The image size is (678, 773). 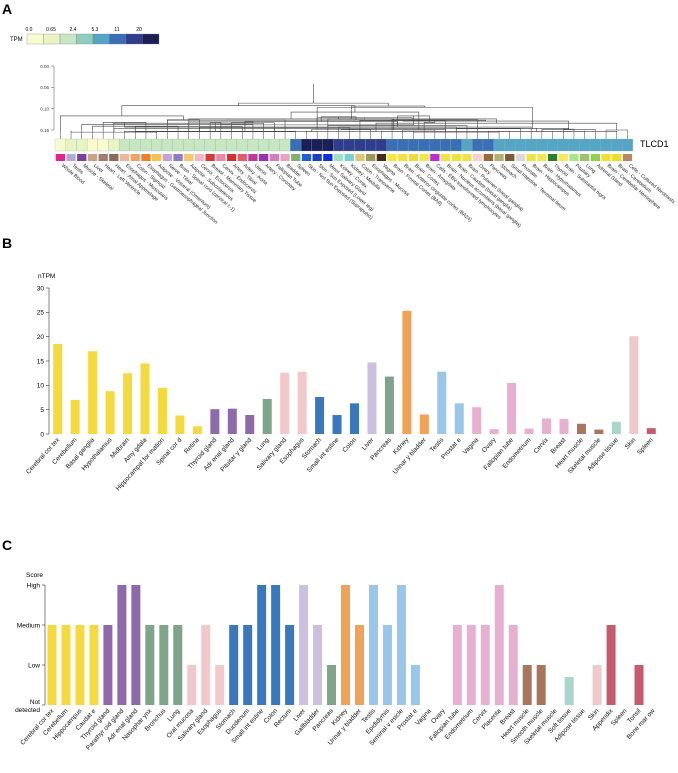 I want to click on tpm-legend-ticks: 0.0 0.65 2.4 5.3 11 20, so click(x=84, y=30).